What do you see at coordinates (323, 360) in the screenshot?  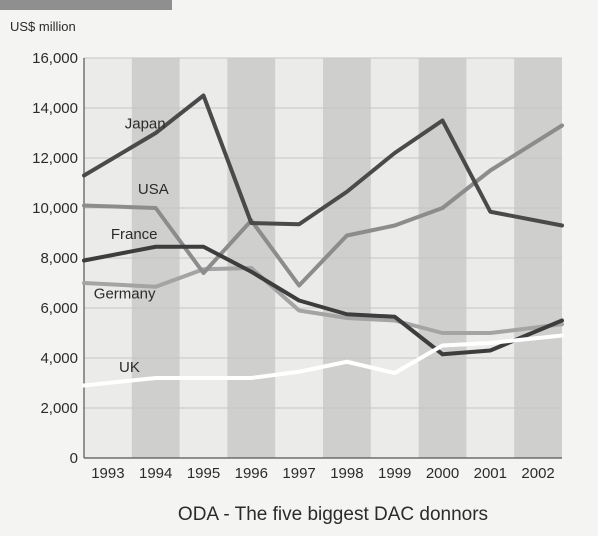 I see `series-line-uk` at bounding box center [323, 360].